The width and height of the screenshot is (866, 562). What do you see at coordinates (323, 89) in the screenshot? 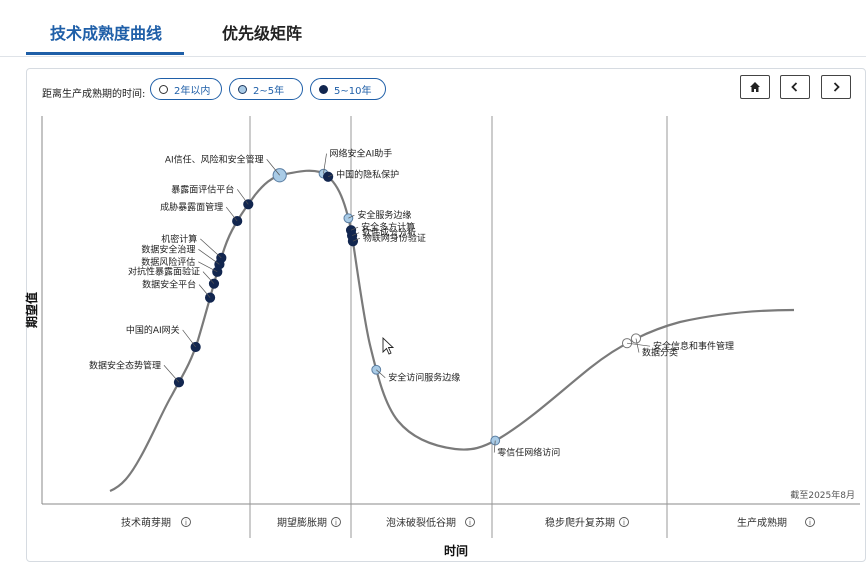
I see `legend-dot-dark` at bounding box center [323, 89].